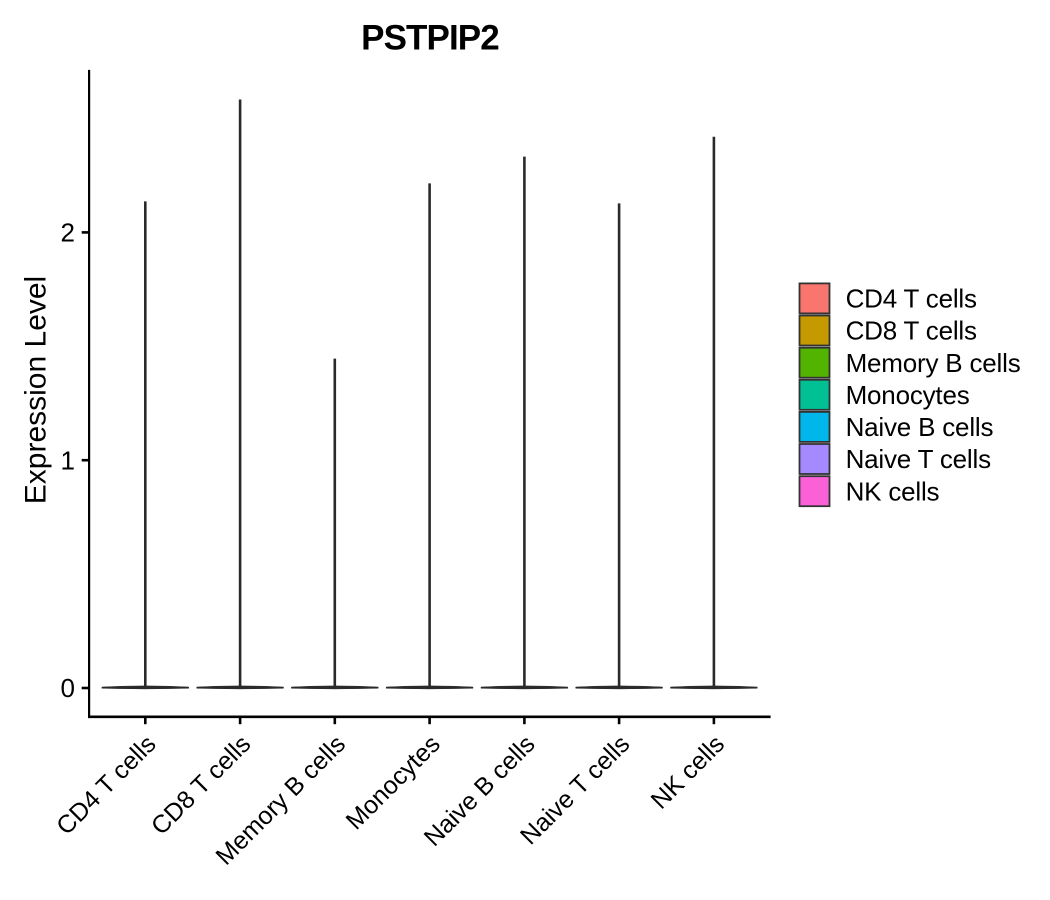 The image size is (1050, 900). I want to click on svg-text: Naive B cells, so click(920, 427).